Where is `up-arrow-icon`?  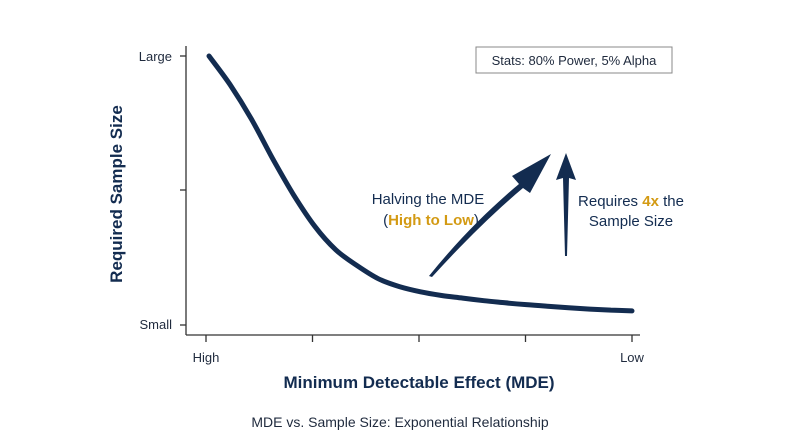
up-arrow-icon is located at coordinates (566, 204).